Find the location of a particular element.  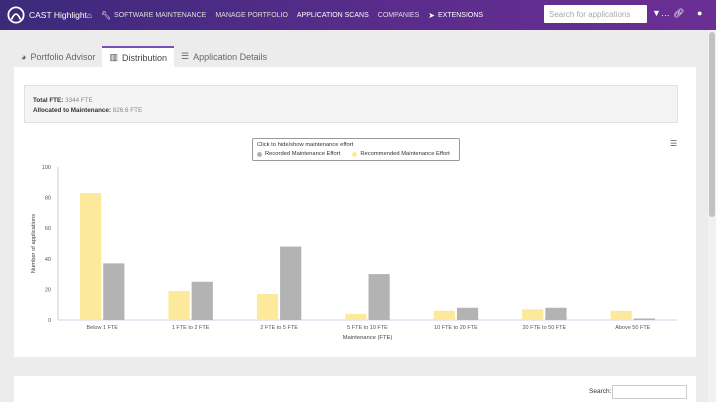

table-panel: Search: is located at coordinates (355, 389).